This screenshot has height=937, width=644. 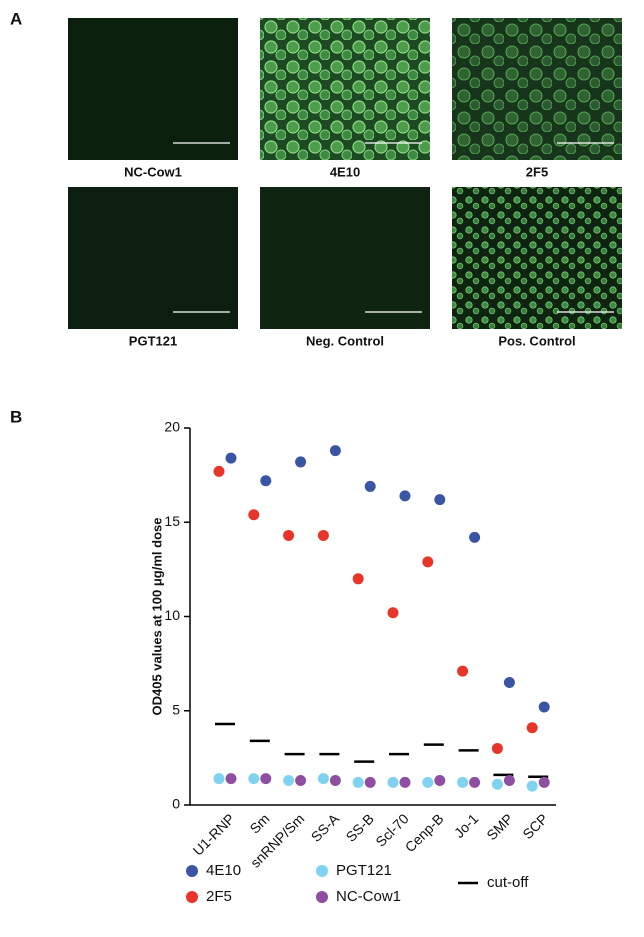 I want to click on y-tick-label: 20, so click(x=172, y=427).